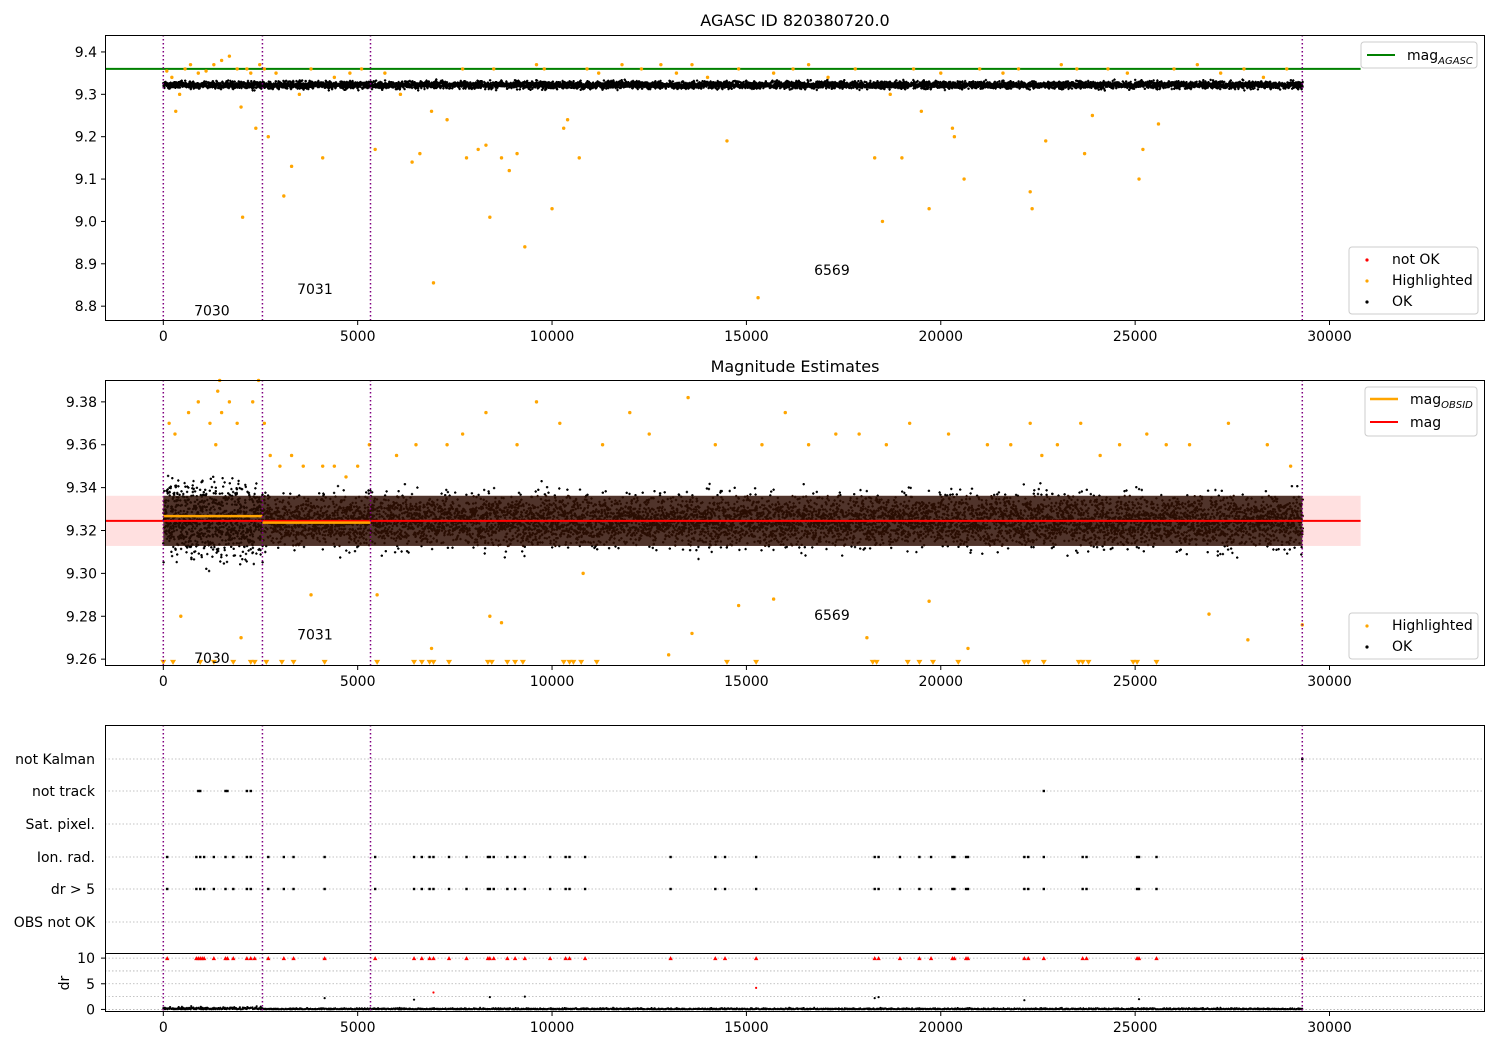  What do you see at coordinates (163, 682) in the screenshot?
I see `x-tick-label: 0` at bounding box center [163, 682].